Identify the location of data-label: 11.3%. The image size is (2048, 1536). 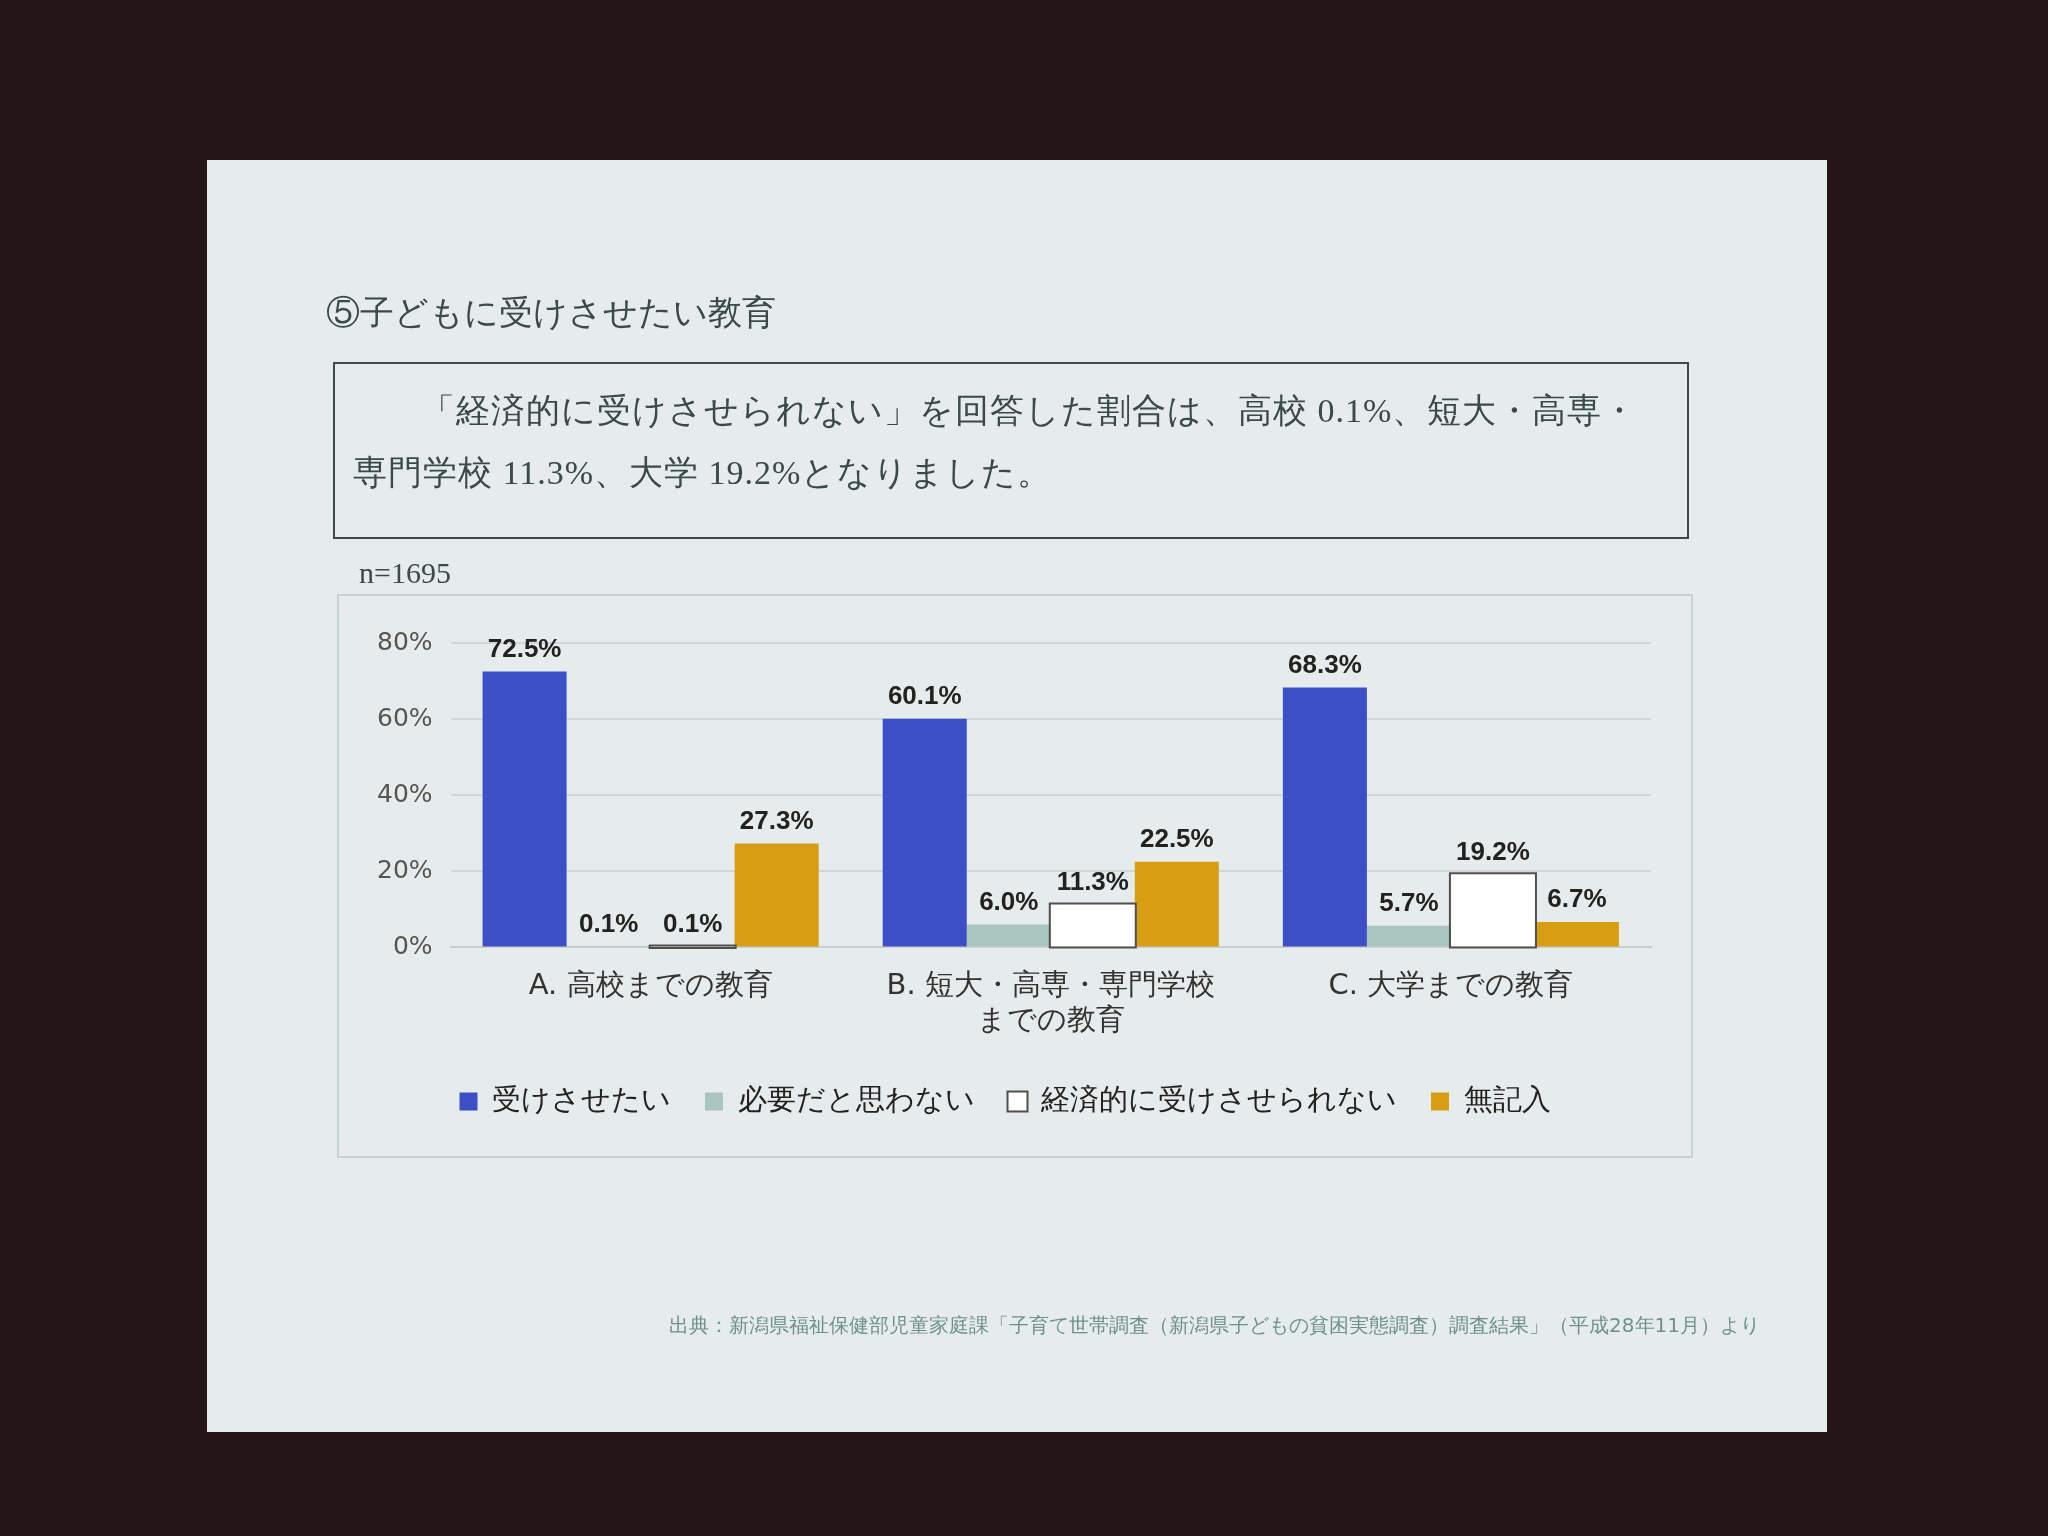
(1092, 880).